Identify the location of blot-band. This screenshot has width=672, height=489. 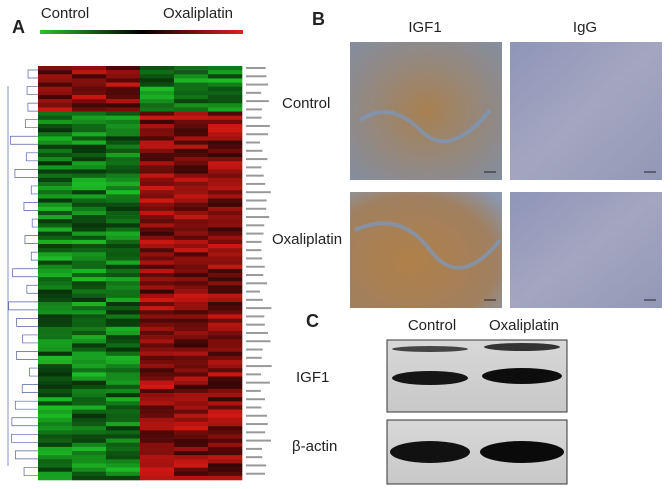
(522, 376).